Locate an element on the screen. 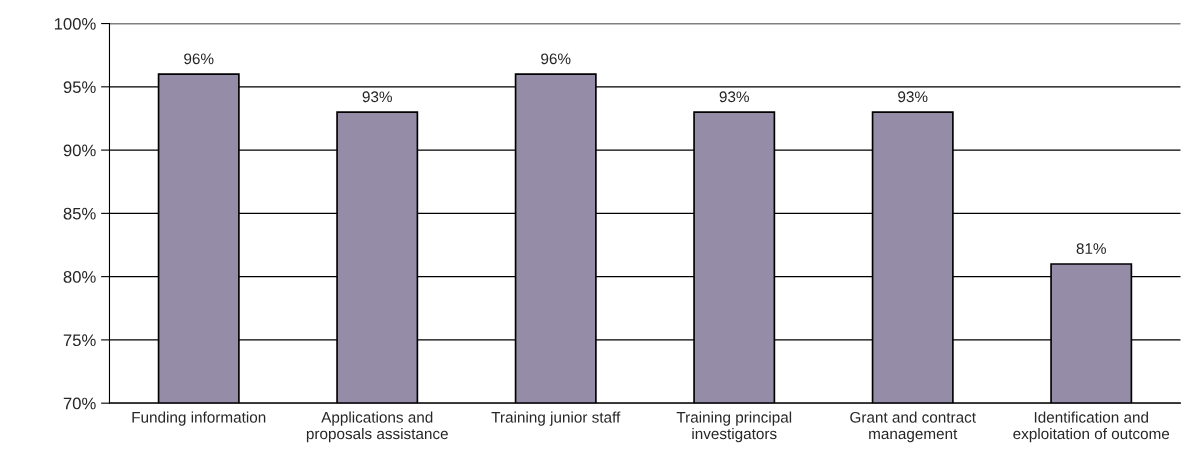 The height and width of the screenshot is (453, 1190). y-tick-label: 70% is located at coordinates (79, 403).